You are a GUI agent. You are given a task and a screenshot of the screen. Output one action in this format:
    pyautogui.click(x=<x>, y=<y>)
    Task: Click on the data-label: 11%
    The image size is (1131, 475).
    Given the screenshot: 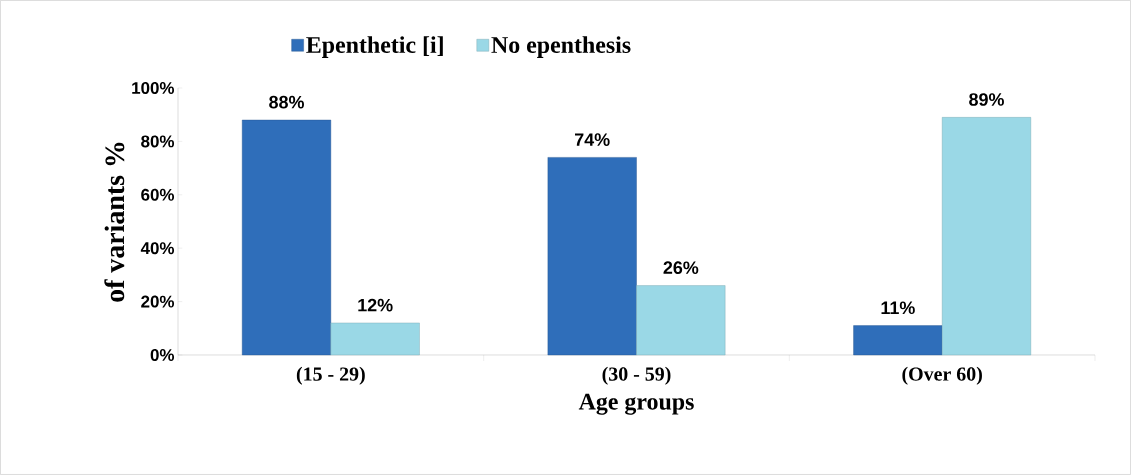 What is the action you would take?
    pyautogui.click(x=898, y=308)
    